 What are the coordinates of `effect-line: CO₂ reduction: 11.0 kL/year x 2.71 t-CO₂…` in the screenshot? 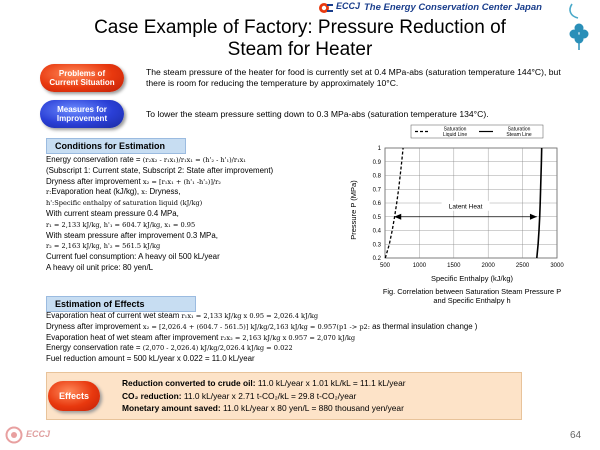 It's located at (239, 395).